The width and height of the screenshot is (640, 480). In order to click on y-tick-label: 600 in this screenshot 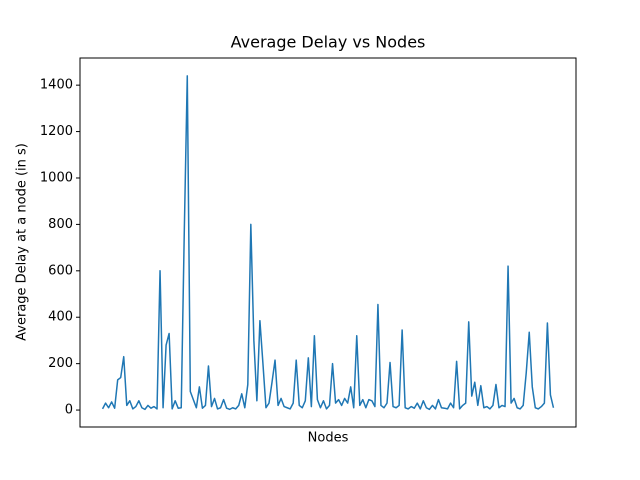, I will do `click(60, 270)`.